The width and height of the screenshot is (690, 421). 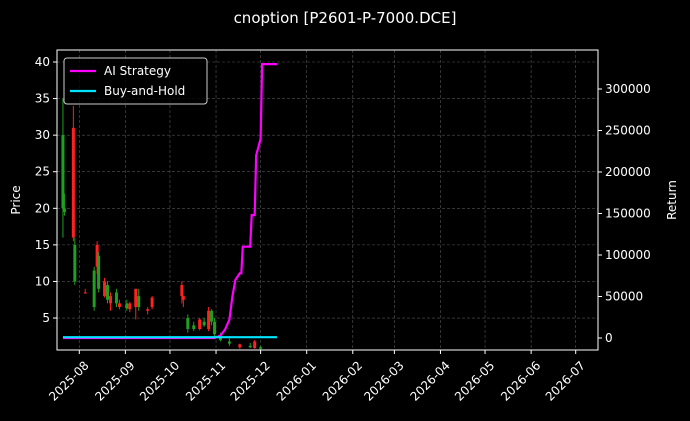 I want to click on y2-axis-label: Return, so click(x=672, y=200).